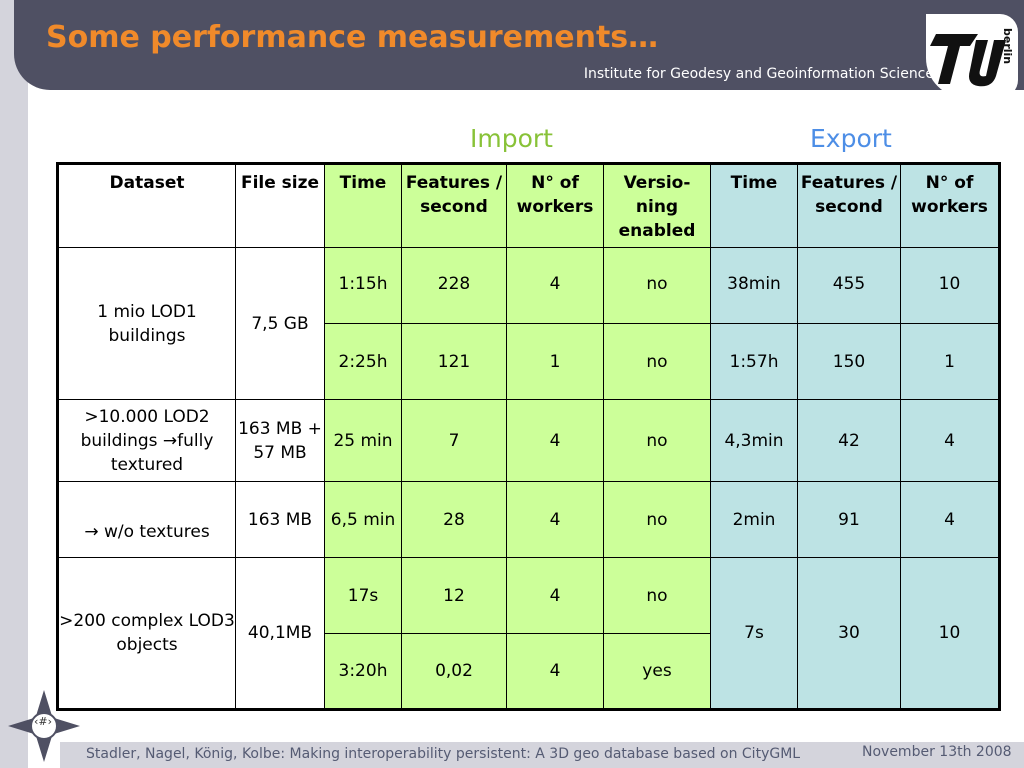 This screenshot has width=1024, height=768. Describe the element at coordinates (146, 519) in the screenshot. I see `dataset-cell: → w/o textures` at that location.